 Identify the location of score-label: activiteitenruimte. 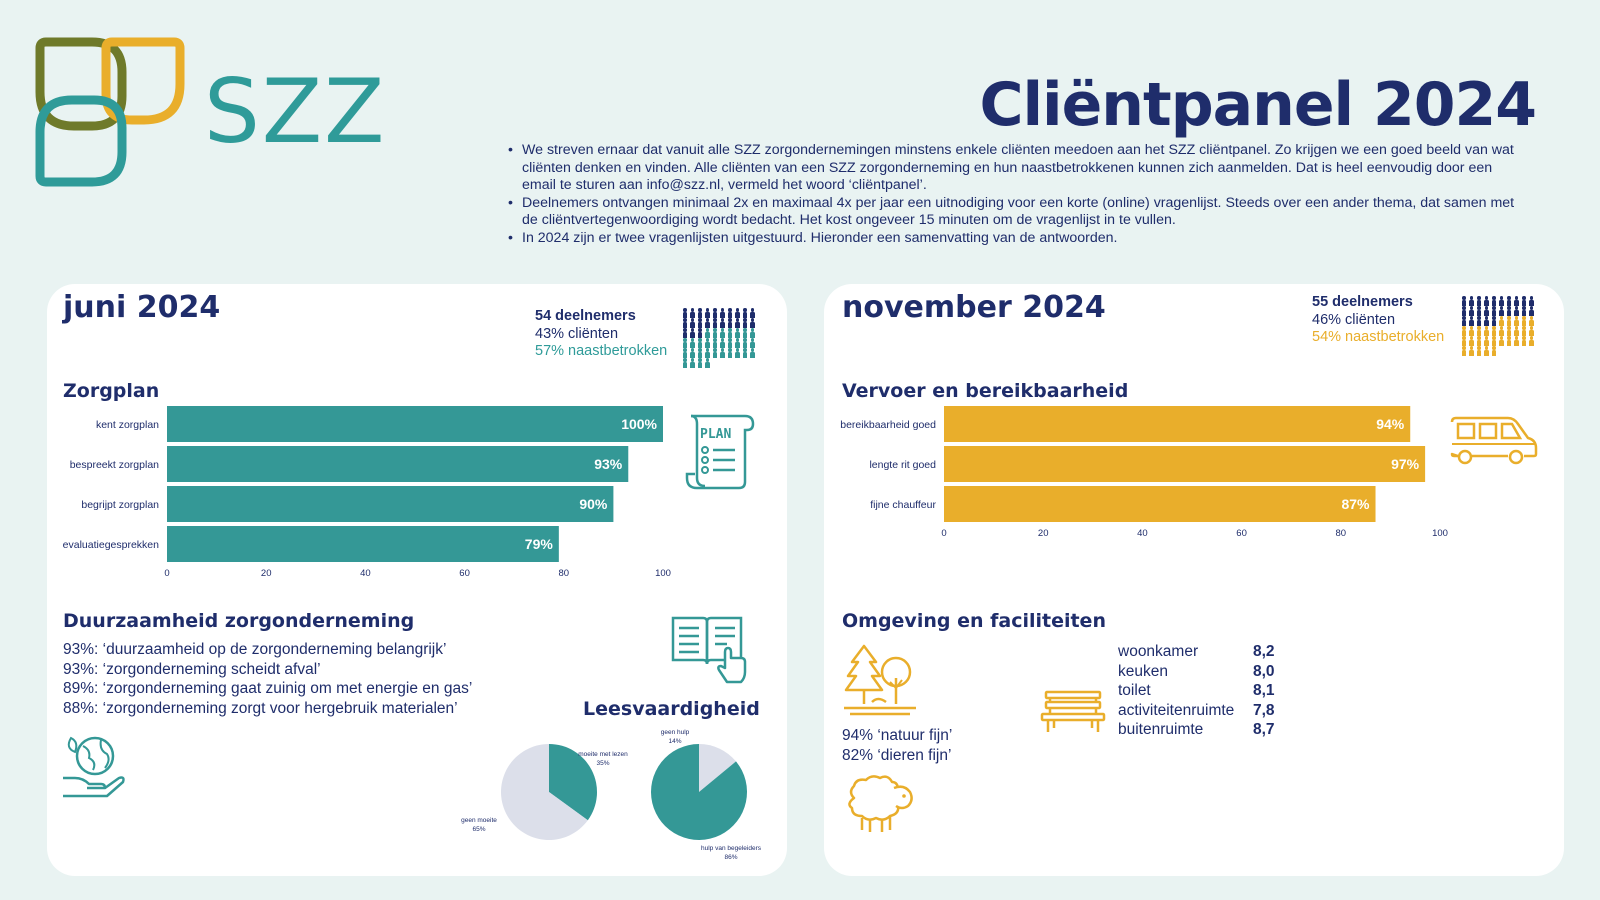
(1176, 710).